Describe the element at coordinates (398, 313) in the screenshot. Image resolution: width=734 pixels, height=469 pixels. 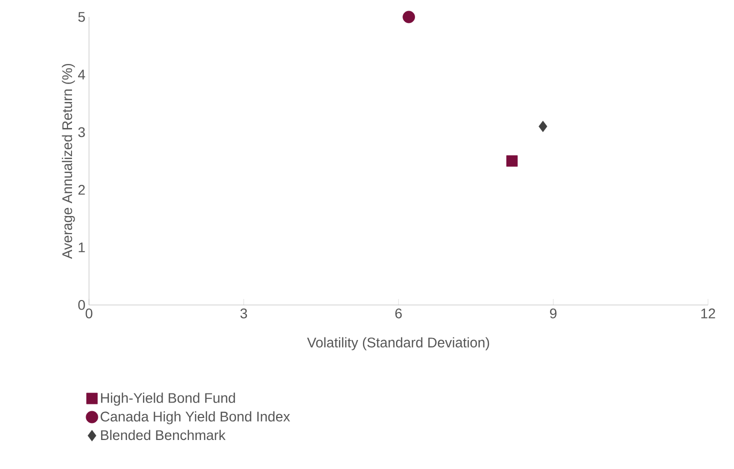
I see `x-tick-label: 6` at that location.